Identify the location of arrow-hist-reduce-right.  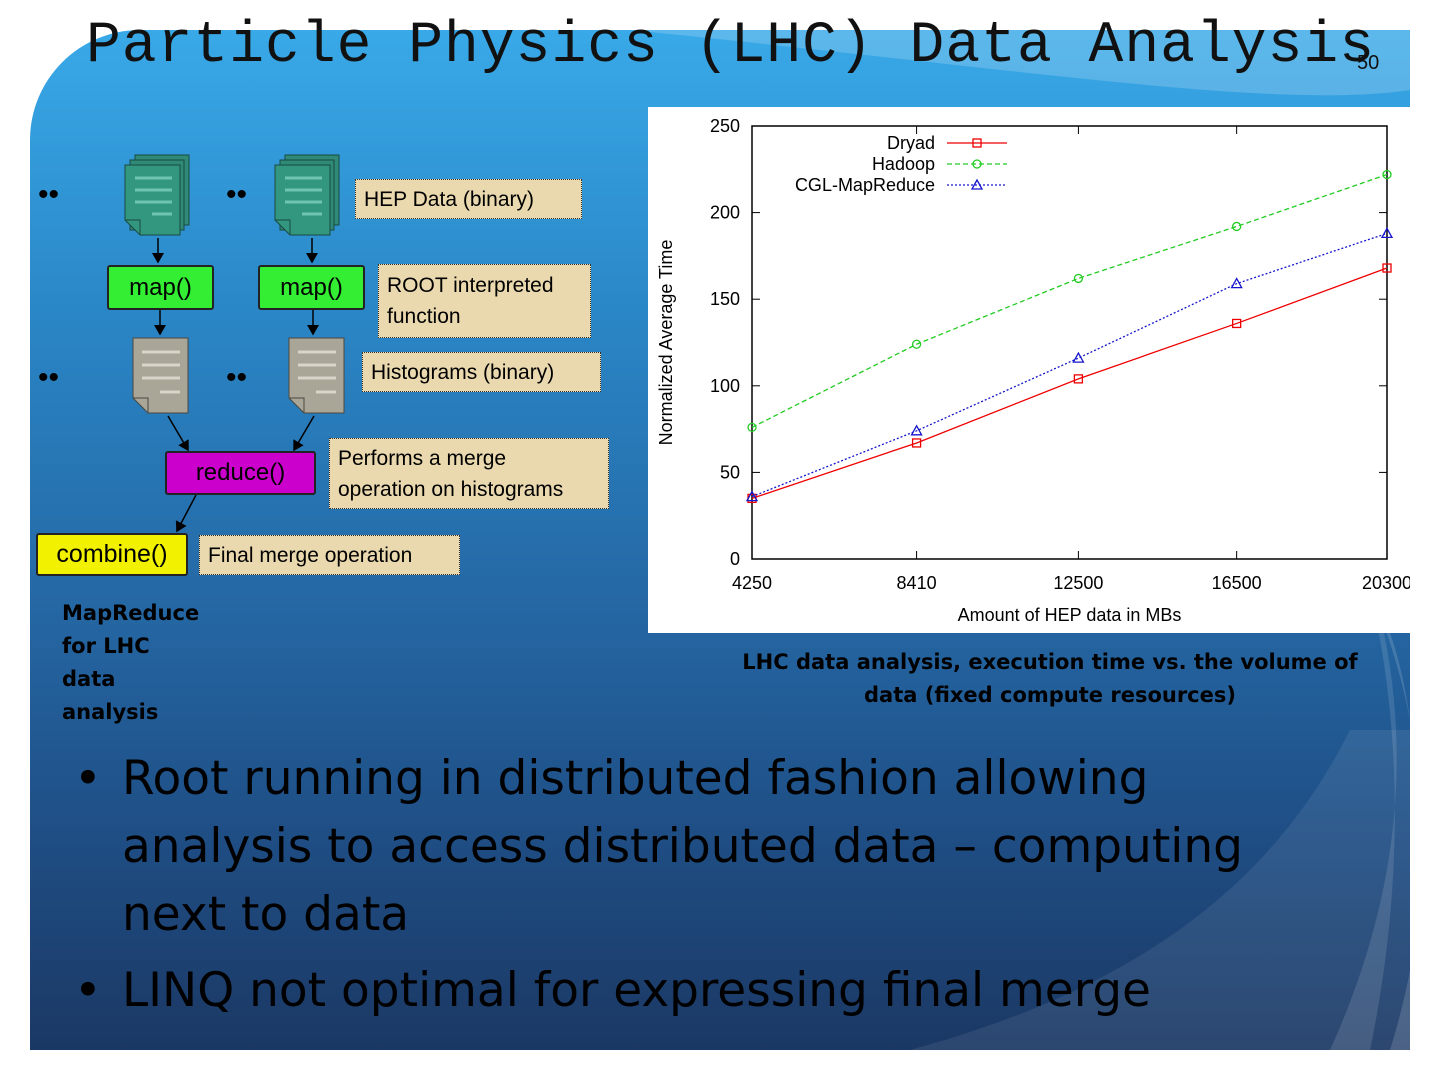
(304, 433).